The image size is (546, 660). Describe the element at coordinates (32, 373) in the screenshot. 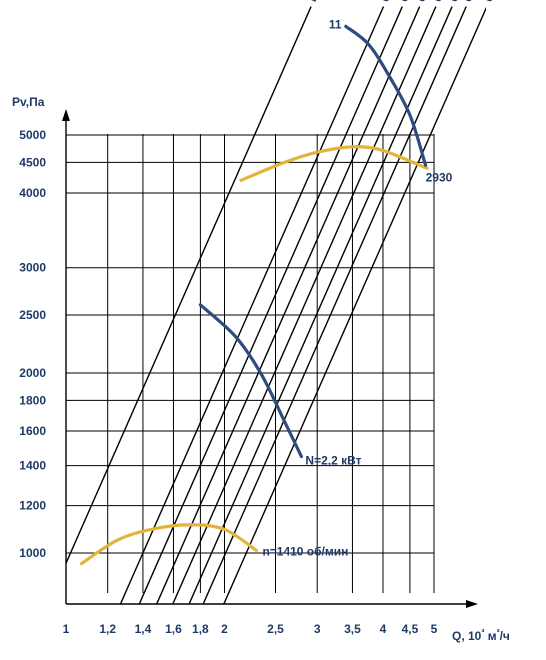

I see `y-tick-label: 2000` at that location.